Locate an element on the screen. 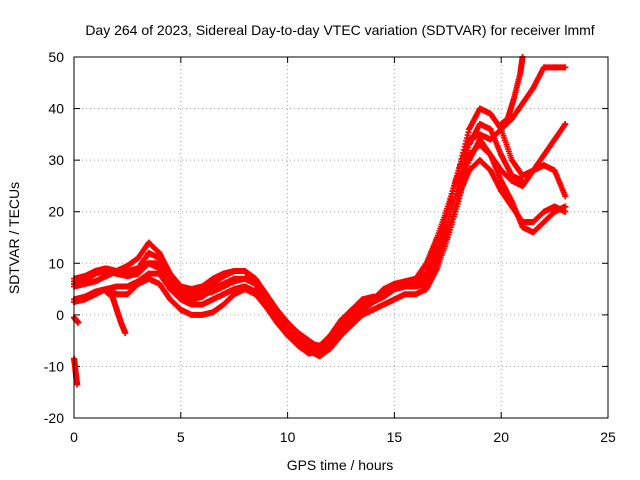 This screenshot has width=640, height=480. x-axis-label: GPS time / hours is located at coordinates (340, 465).